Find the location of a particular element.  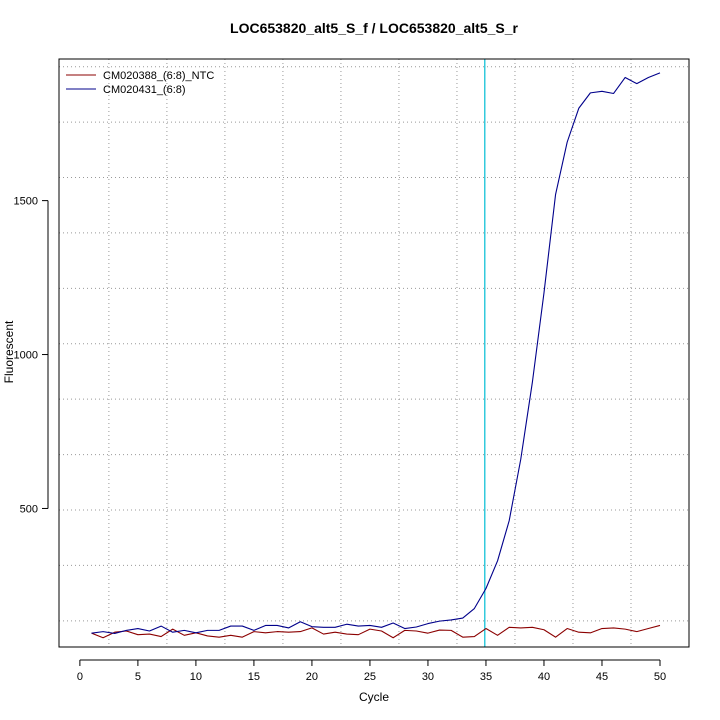

x-tick-label: 20 is located at coordinates (312, 677).